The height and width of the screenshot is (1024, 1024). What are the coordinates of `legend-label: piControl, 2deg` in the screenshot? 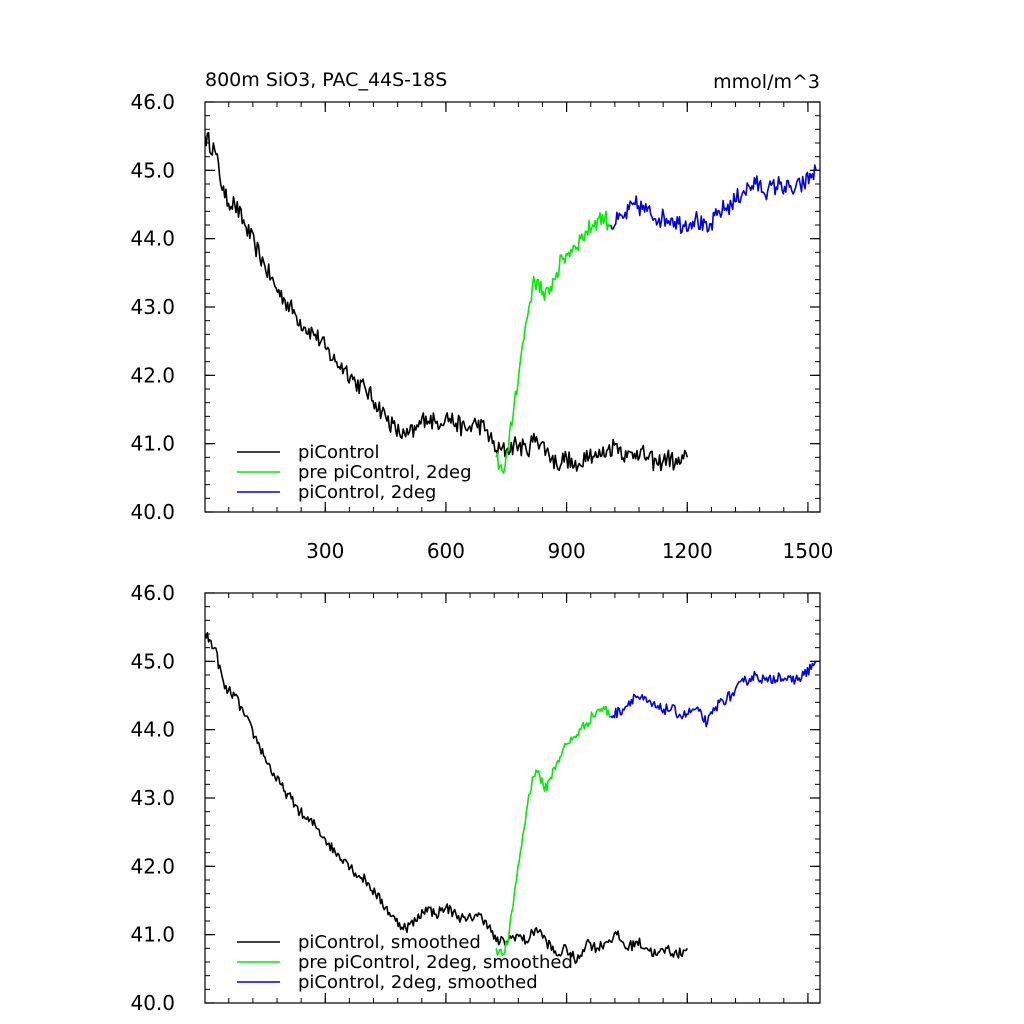 It's located at (367, 492).